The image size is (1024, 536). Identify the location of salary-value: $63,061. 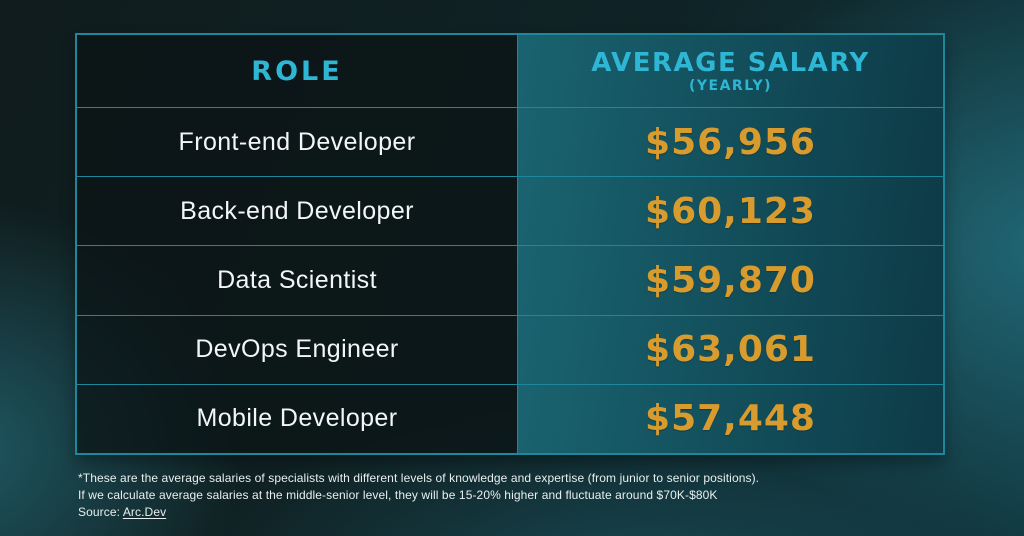
(730, 350).